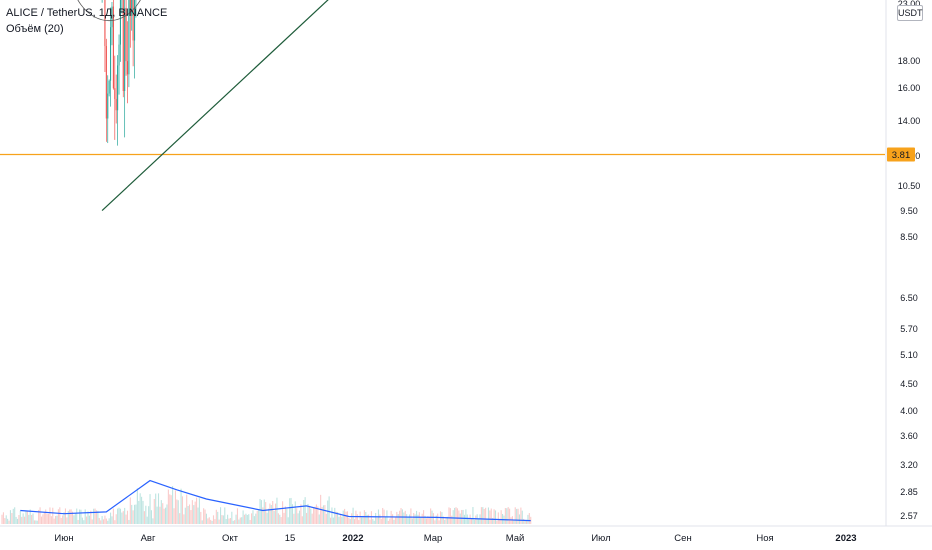  I want to click on volume-ma-line, so click(275, 500).